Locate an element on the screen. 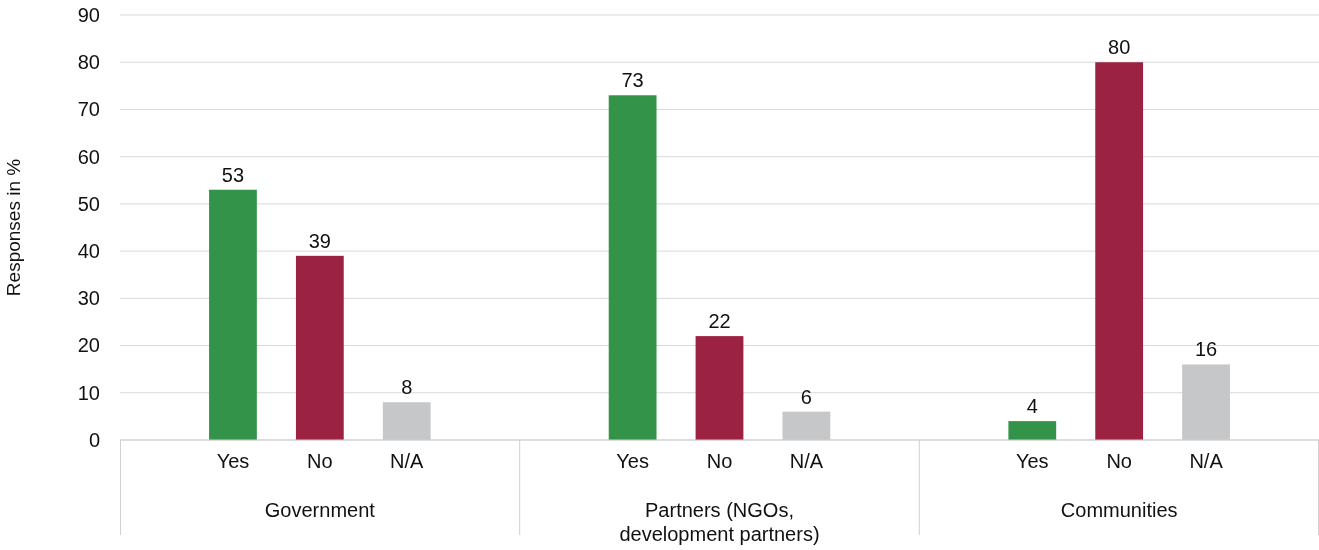 This screenshot has width=1319, height=550. y-axis-title: Responses in % is located at coordinates (13, 227).